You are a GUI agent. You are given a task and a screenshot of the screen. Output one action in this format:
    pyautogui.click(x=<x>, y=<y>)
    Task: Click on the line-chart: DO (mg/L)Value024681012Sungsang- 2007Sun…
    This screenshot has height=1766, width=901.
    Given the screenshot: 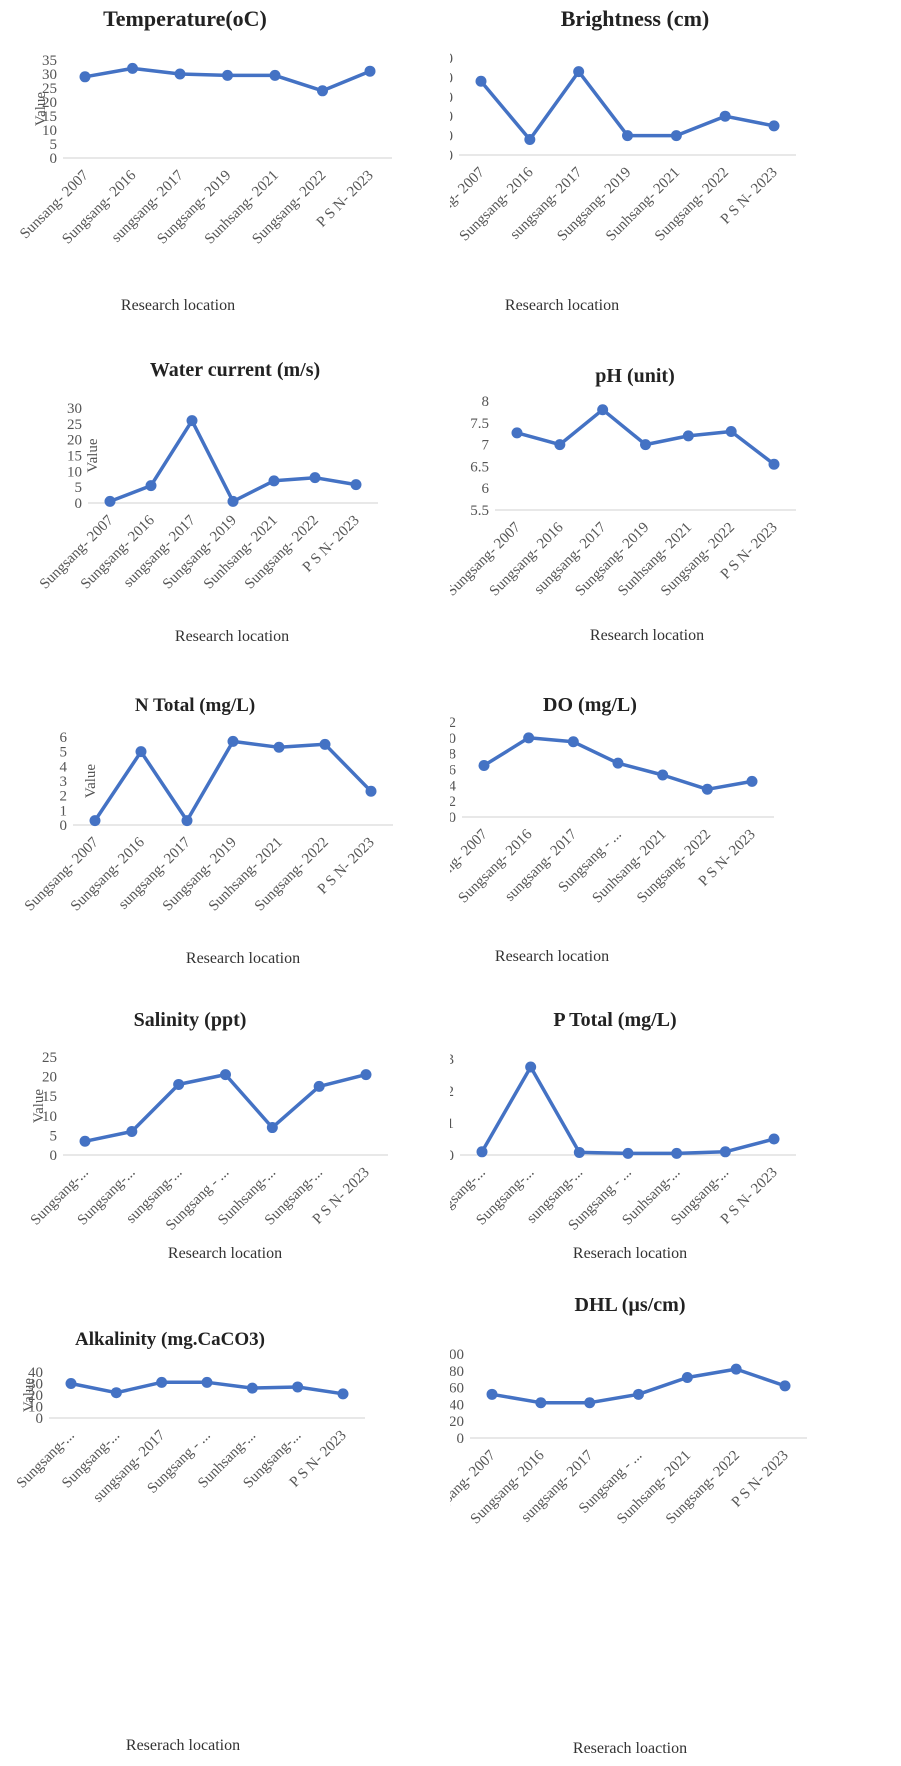 What is the action you would take?
    pyautogui.click(x=582, y=829)
    